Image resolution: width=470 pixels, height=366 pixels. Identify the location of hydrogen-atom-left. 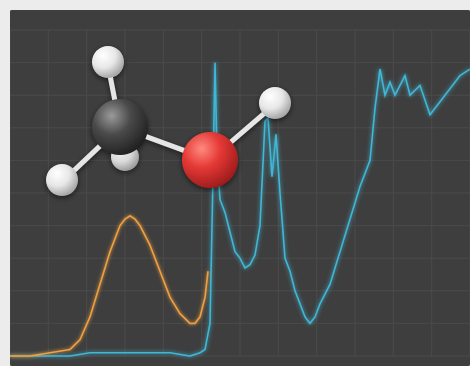
(62, 180).